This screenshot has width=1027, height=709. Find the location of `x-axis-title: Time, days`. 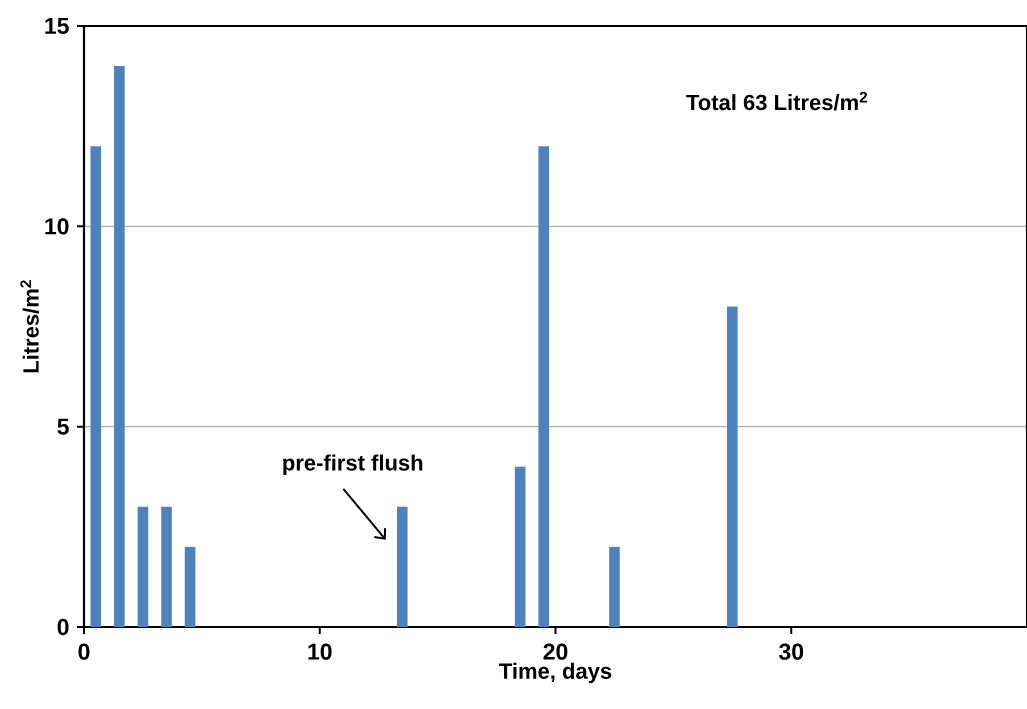

x-axis-title: Time, days is located at coordinates (555, 673).